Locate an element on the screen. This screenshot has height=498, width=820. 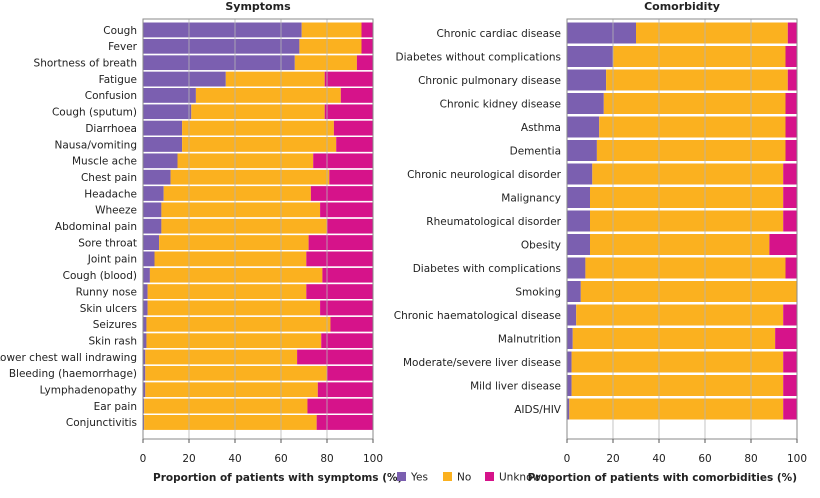
comorbidity-category-label: Malnutrition is located at coordinates (529, 339).